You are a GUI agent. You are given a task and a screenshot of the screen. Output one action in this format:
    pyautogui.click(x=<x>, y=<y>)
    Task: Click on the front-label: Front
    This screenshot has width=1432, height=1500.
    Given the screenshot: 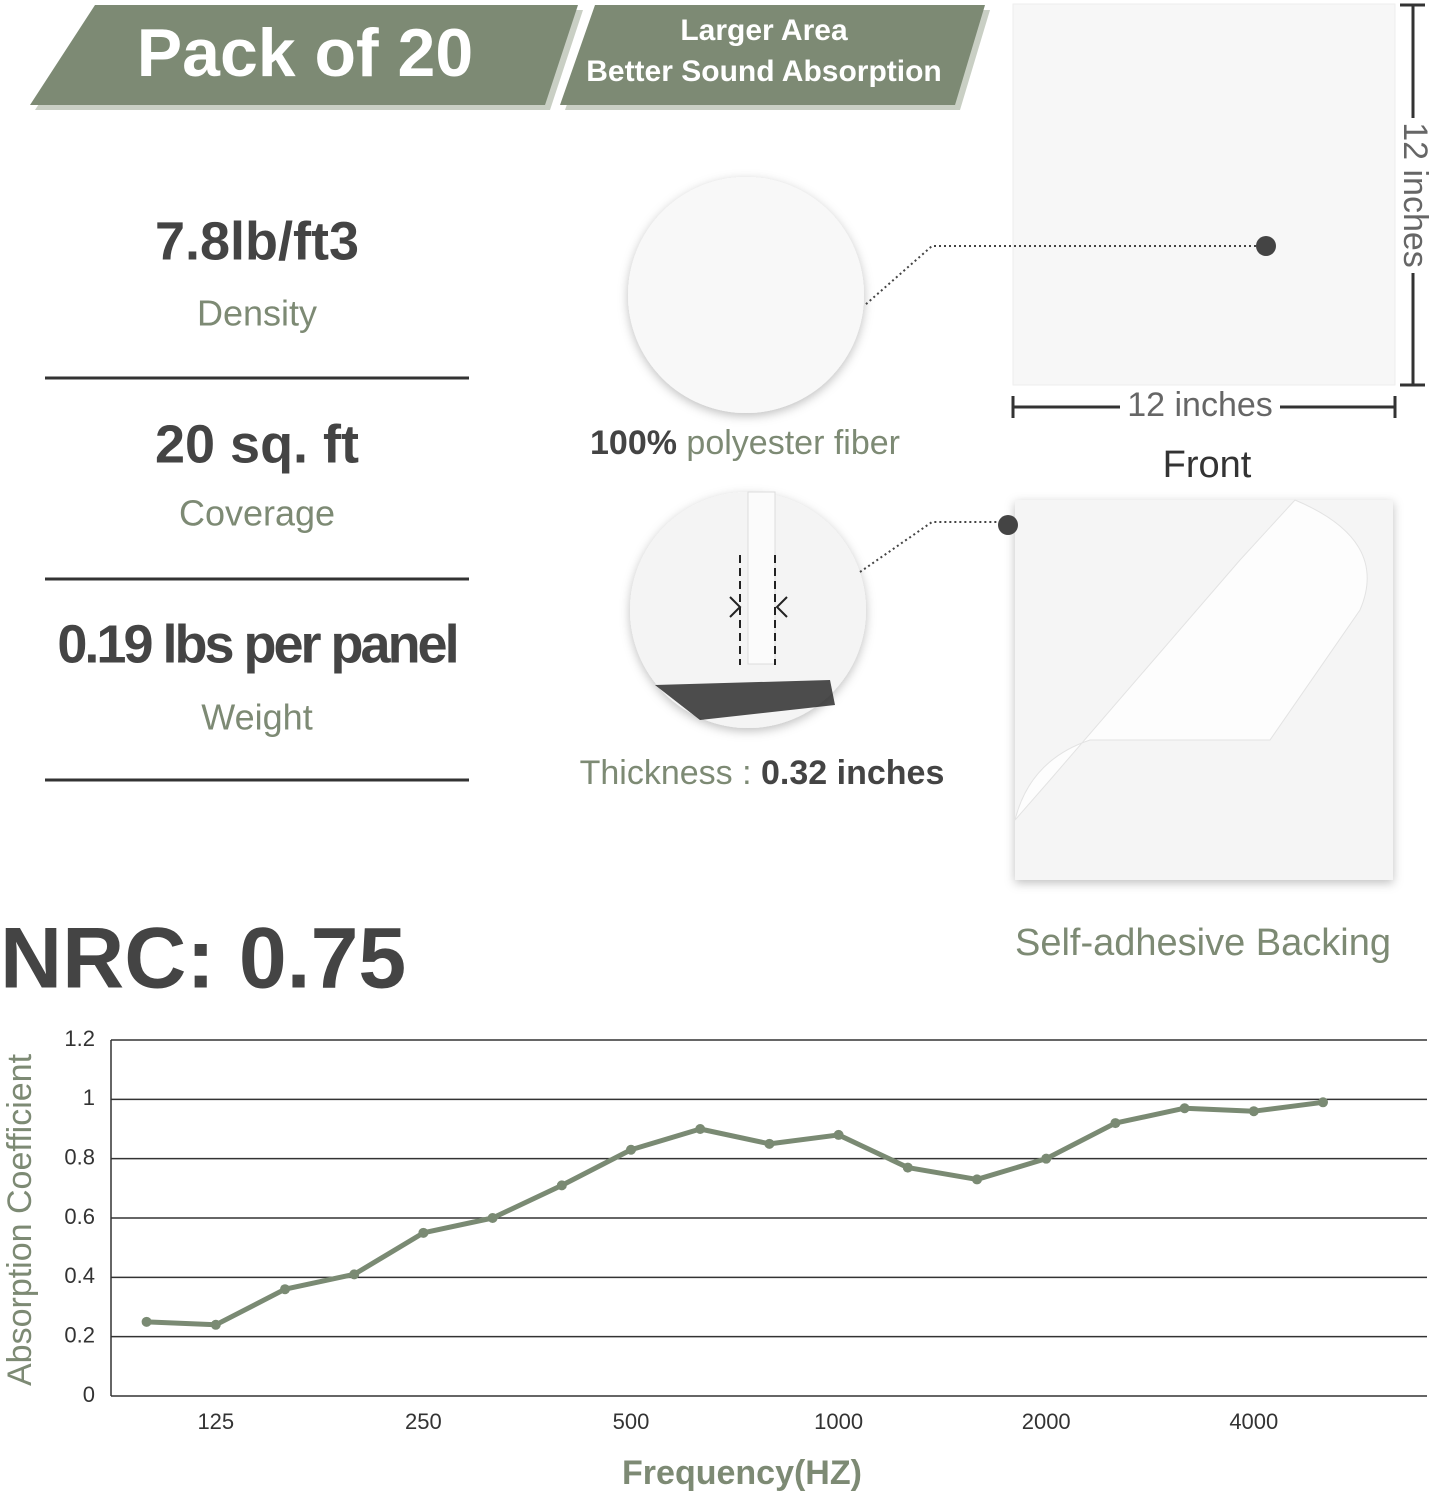 What is the action you would take?
    pyautogui.click(x=1207, y=465)
    